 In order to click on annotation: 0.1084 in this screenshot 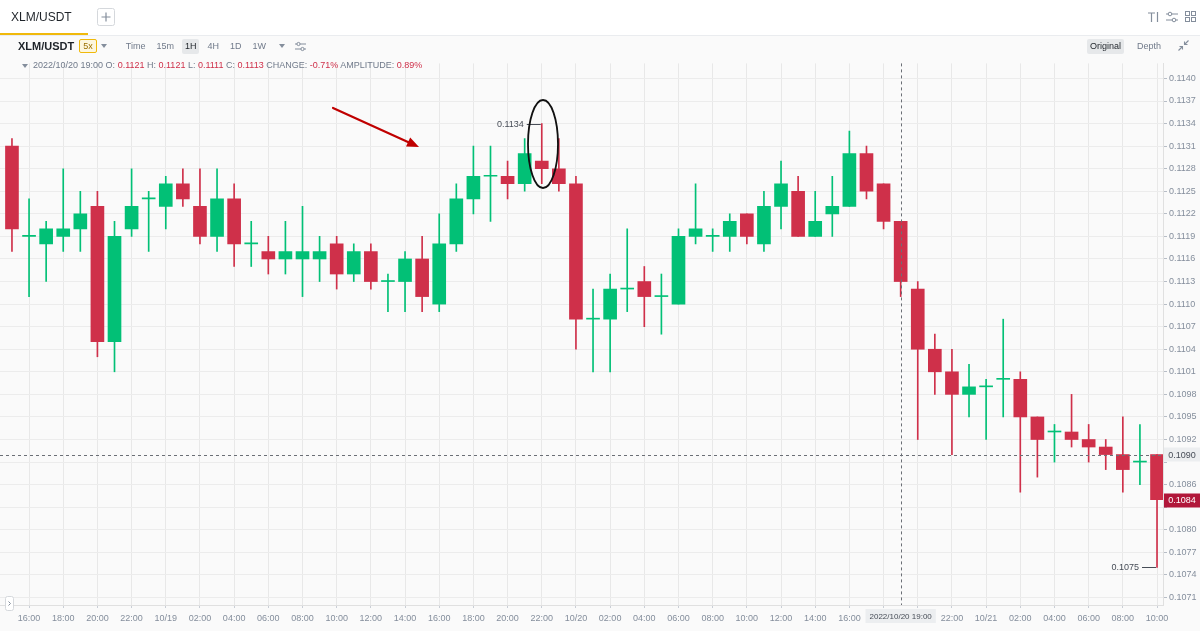, I will do `click(1182, 500)`.